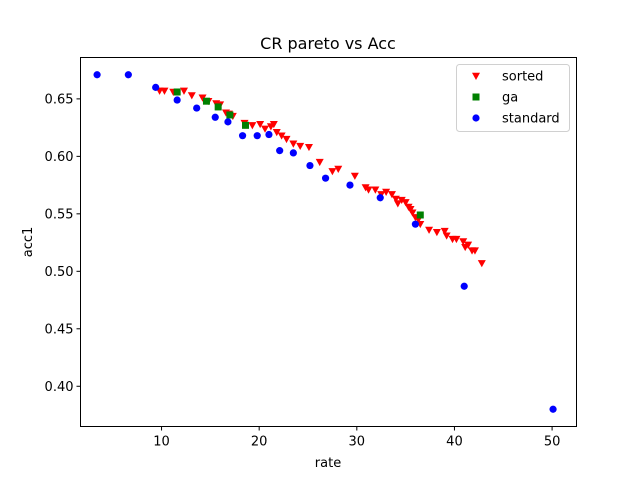  What do you see at coordinates (259, 442) in the screenshot?
I see `x-tick-label: 20` at bounding box center [259, 442].